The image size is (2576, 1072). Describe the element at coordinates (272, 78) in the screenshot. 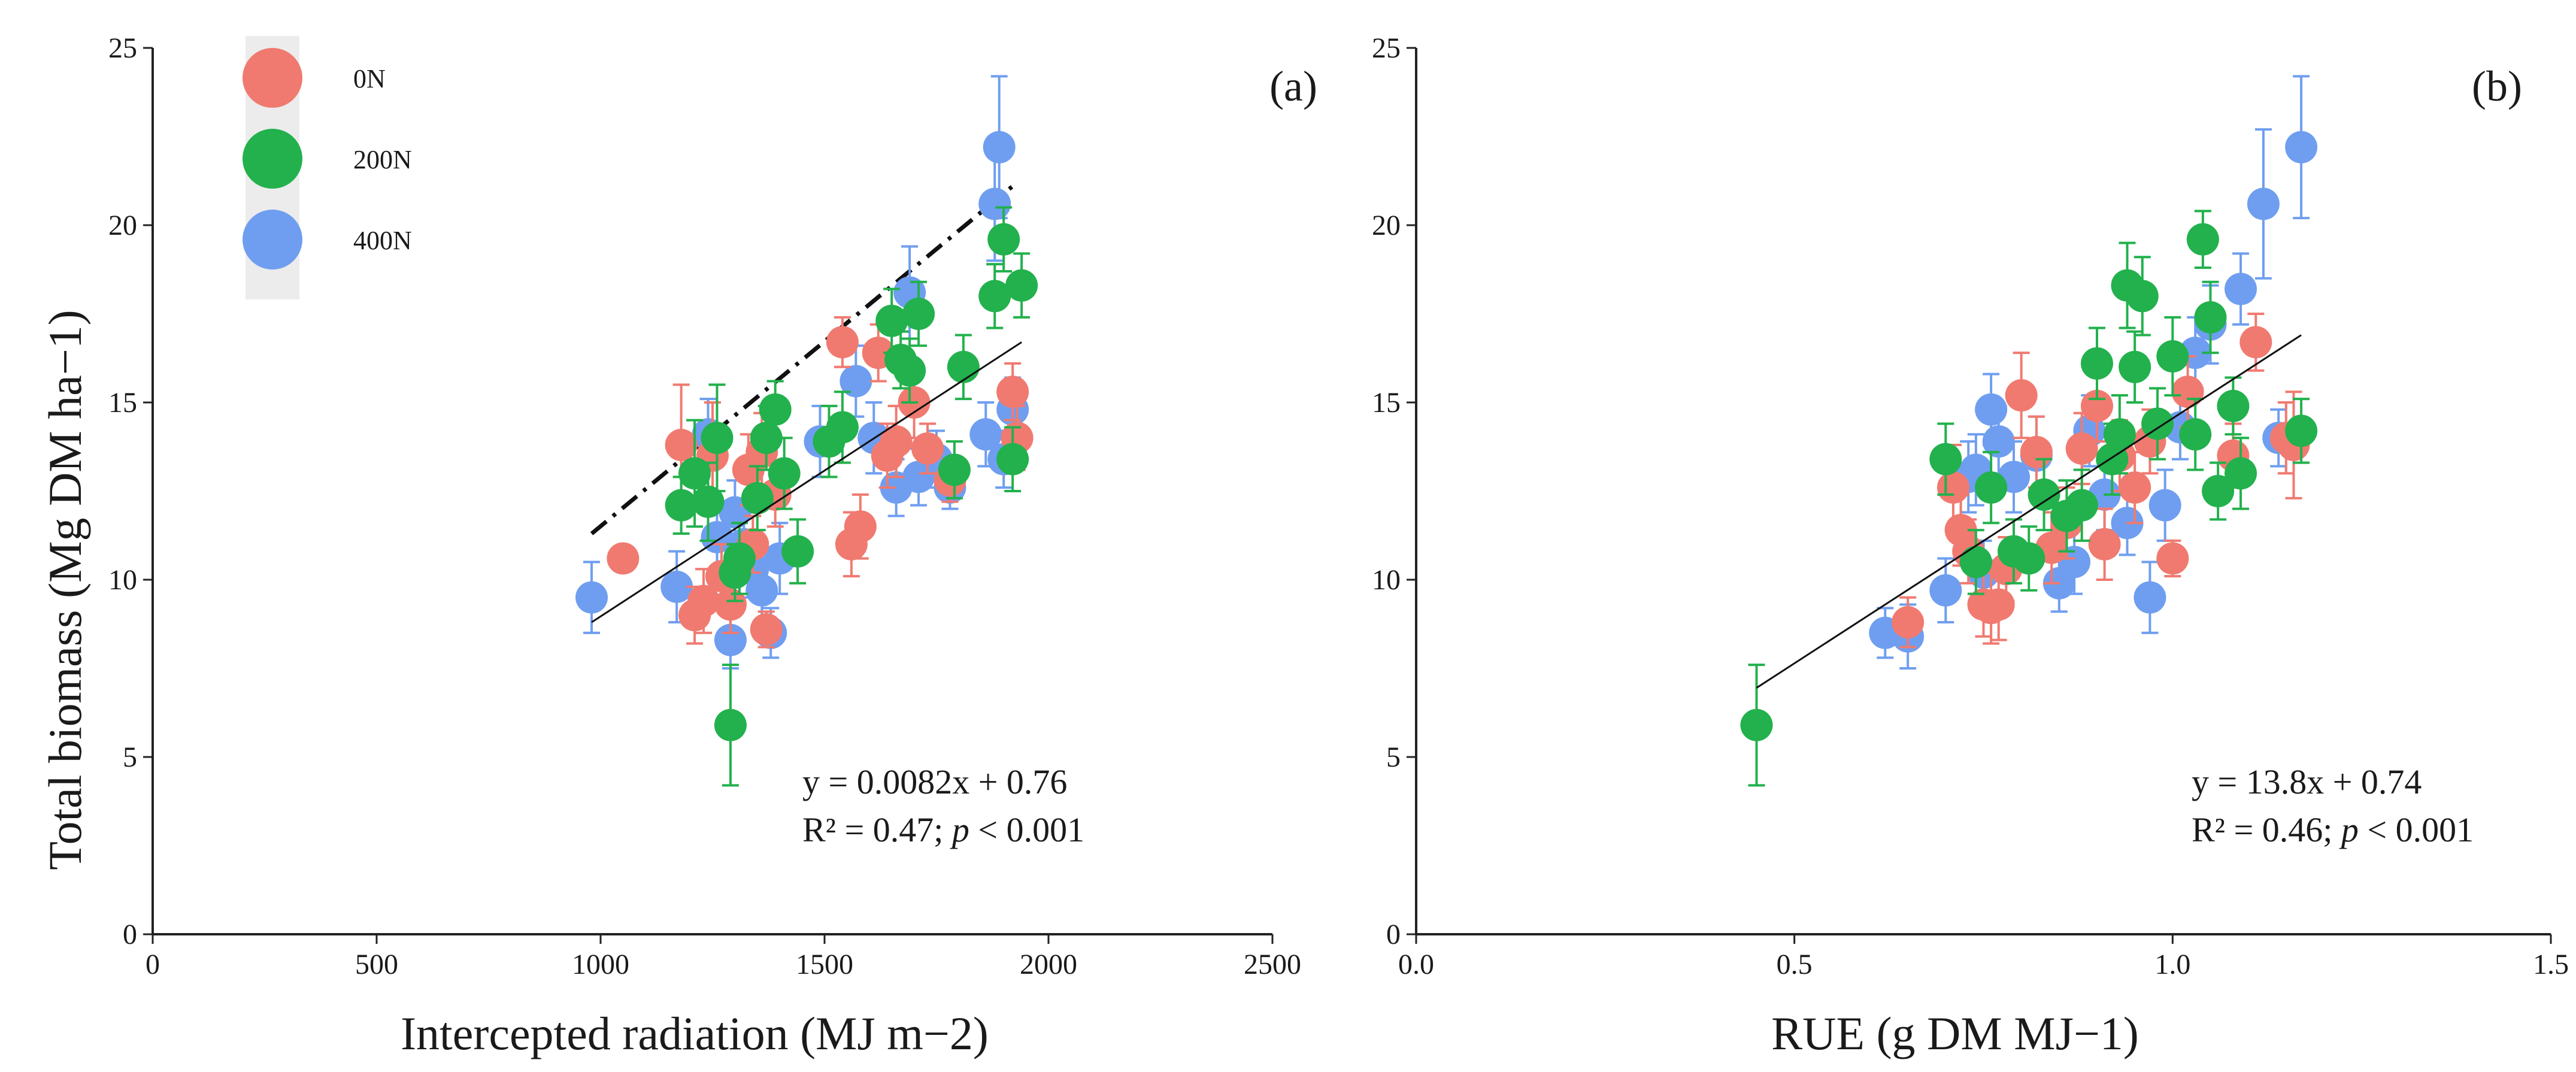

I see `legend-marker-0N` at that location.